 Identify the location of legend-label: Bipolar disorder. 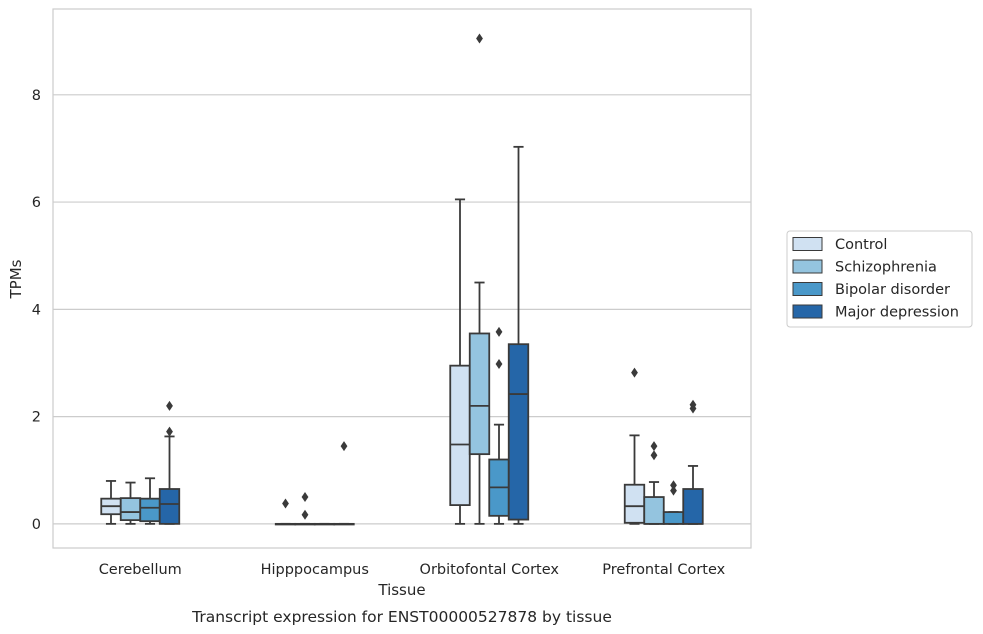
(892, 290).